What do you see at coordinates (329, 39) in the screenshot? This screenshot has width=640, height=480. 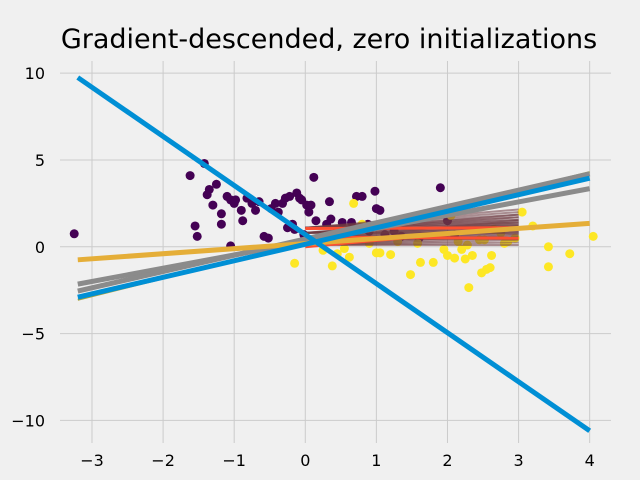 I see `chart-title: Gradient-descended, zero initializations` at bounding box center [329, 39].